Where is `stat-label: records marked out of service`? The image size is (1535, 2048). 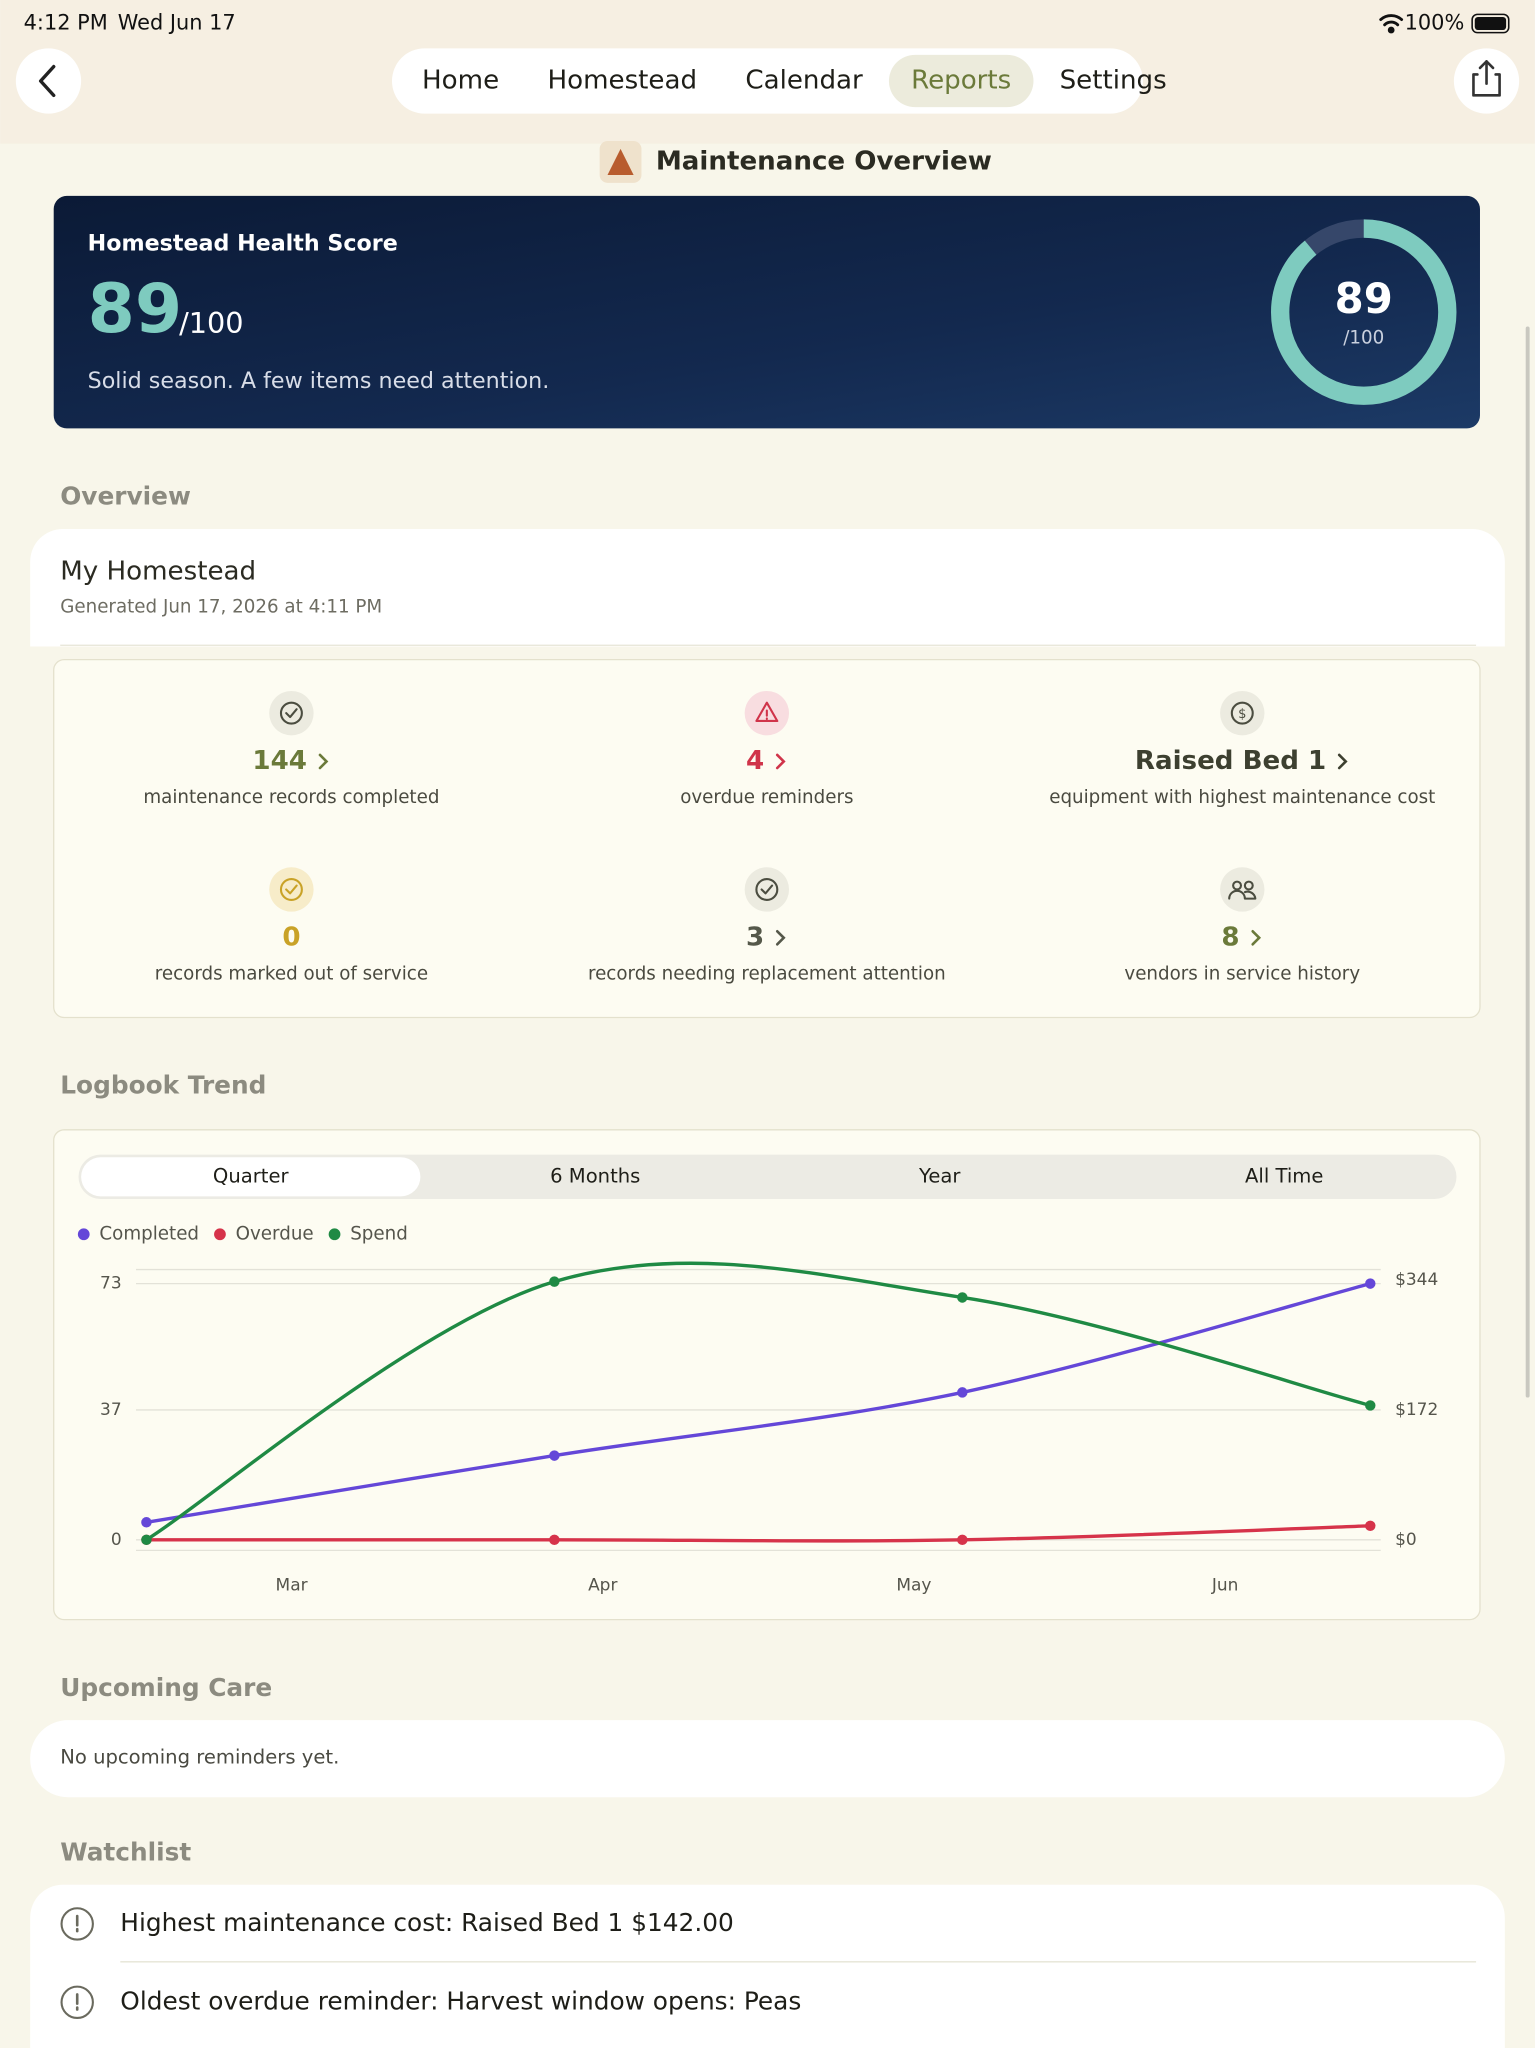 stat-label: records marked out of service is located at coordinates (291, 973).